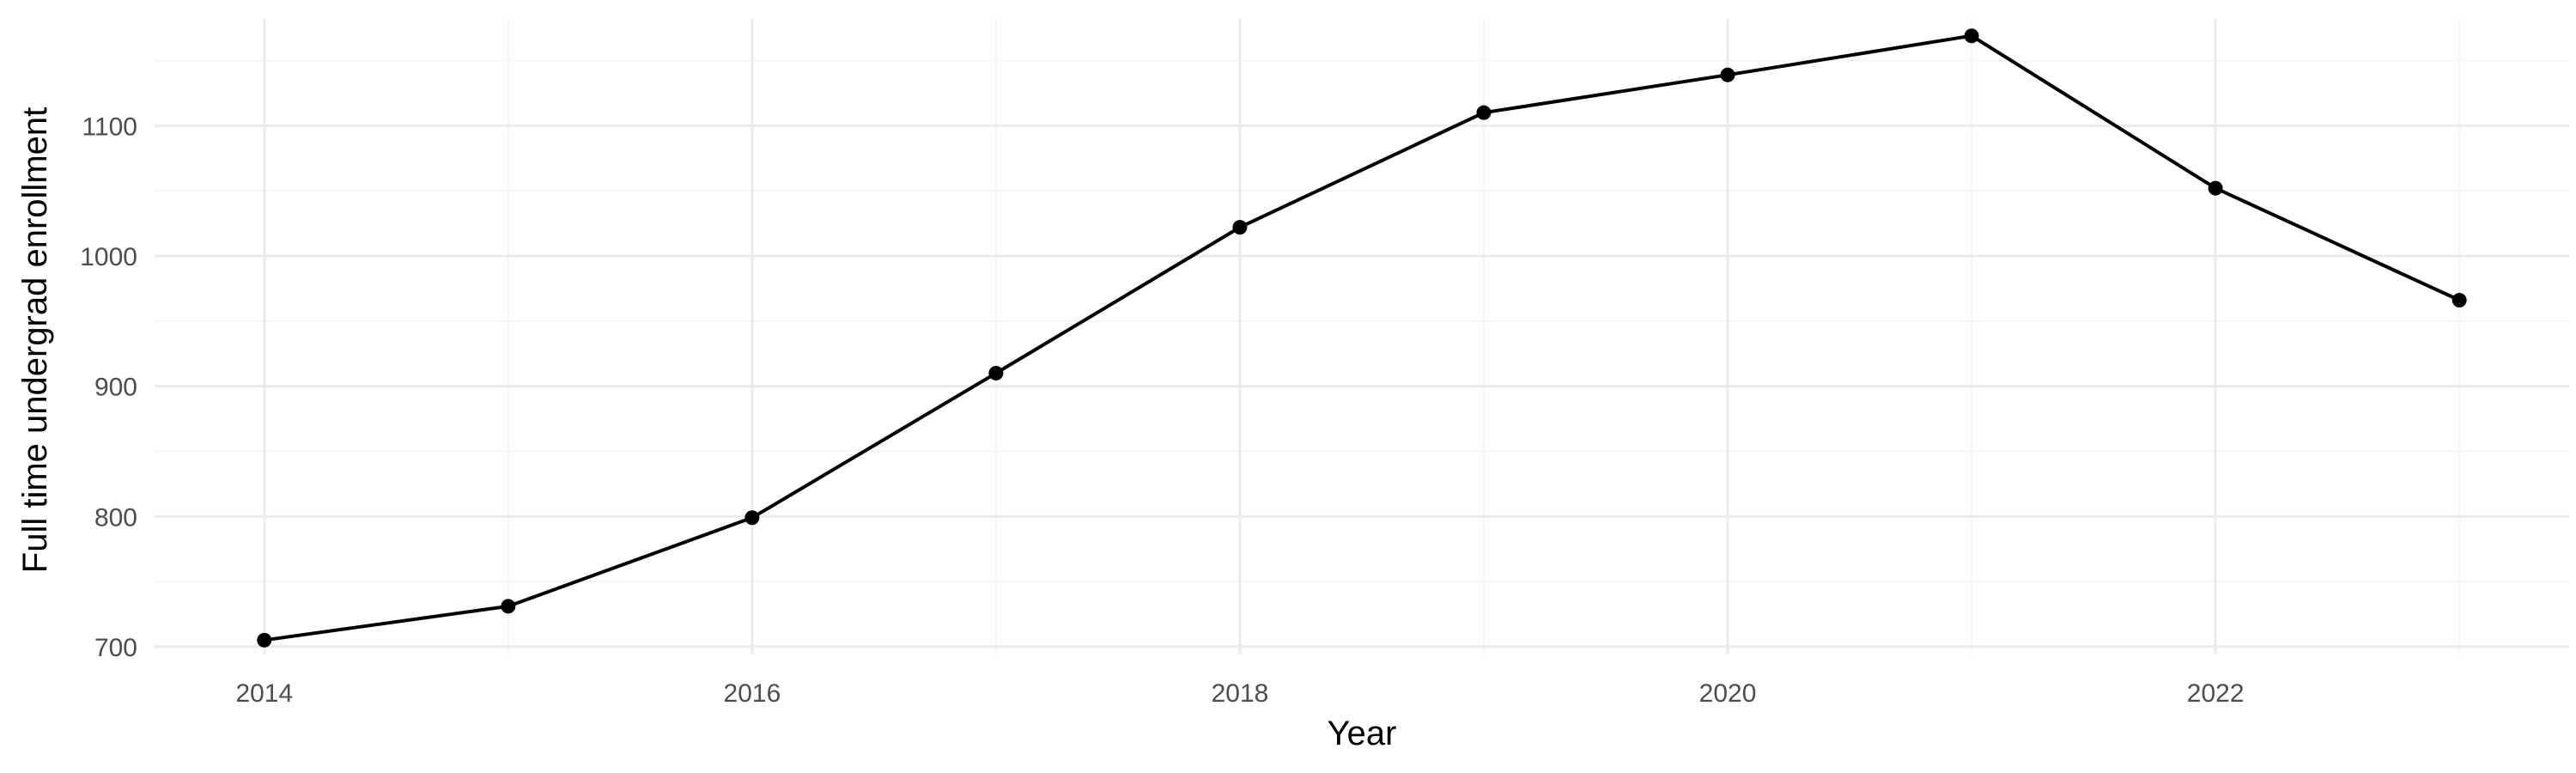 The width and height of the screenshot is (2576, 773). I want to click on y-axis-title: Full time undergrad enrollment, so click(35, 340).